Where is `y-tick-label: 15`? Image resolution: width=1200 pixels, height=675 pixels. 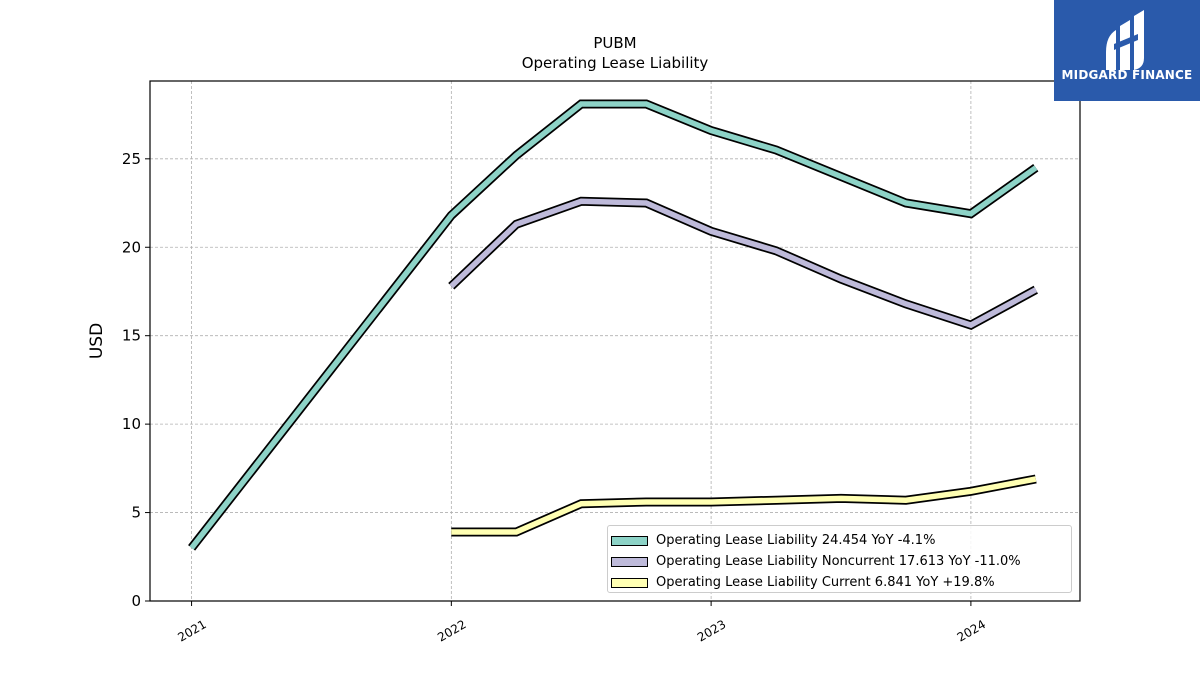
y-tick-label: 15 is located at coordinates (131, 336).